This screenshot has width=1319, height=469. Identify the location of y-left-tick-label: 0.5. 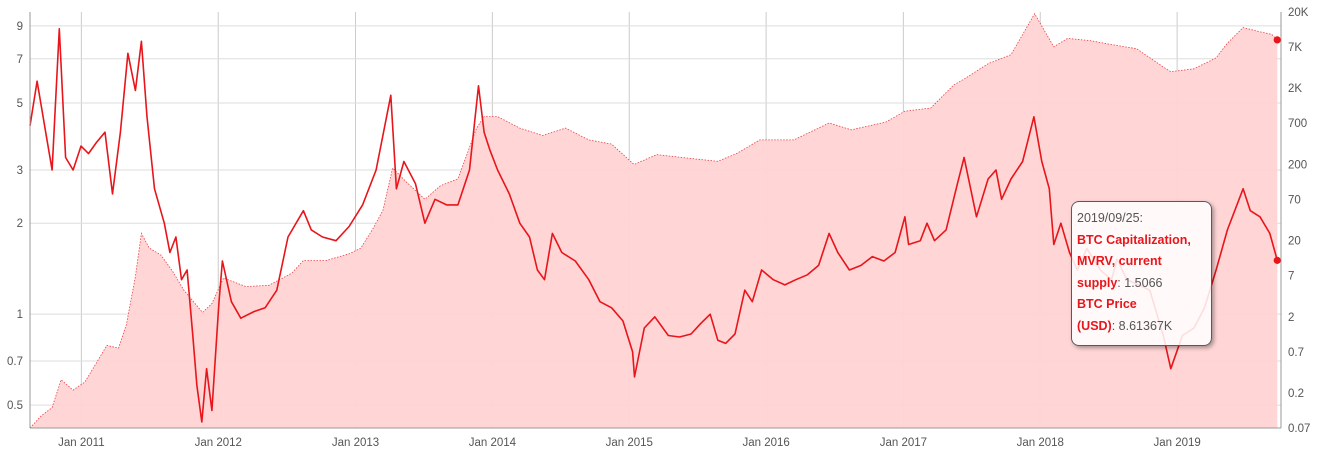
(15, 406).